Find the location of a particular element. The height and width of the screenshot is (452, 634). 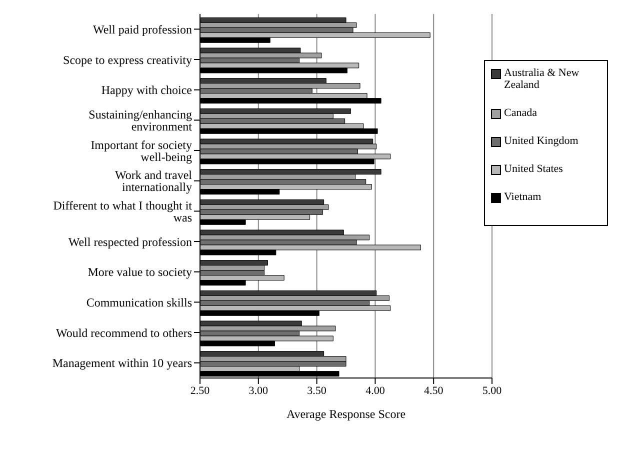

x-axis-title: Average Response Score is located at coordinates (346, 414).